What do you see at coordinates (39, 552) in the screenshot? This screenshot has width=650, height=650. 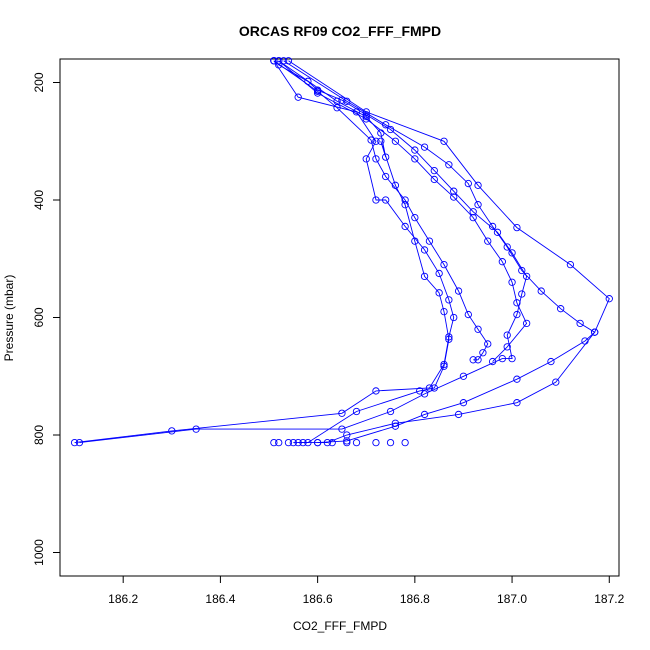 I see `y-tick-label: 1000` at bounding box center [39, 552].